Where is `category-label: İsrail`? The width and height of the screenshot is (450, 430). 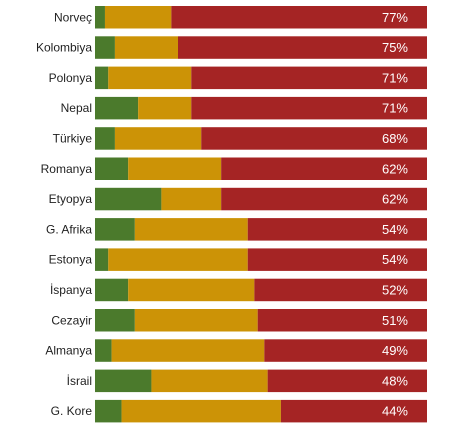 category-label: İsrail is located at coordinates (79, 381).